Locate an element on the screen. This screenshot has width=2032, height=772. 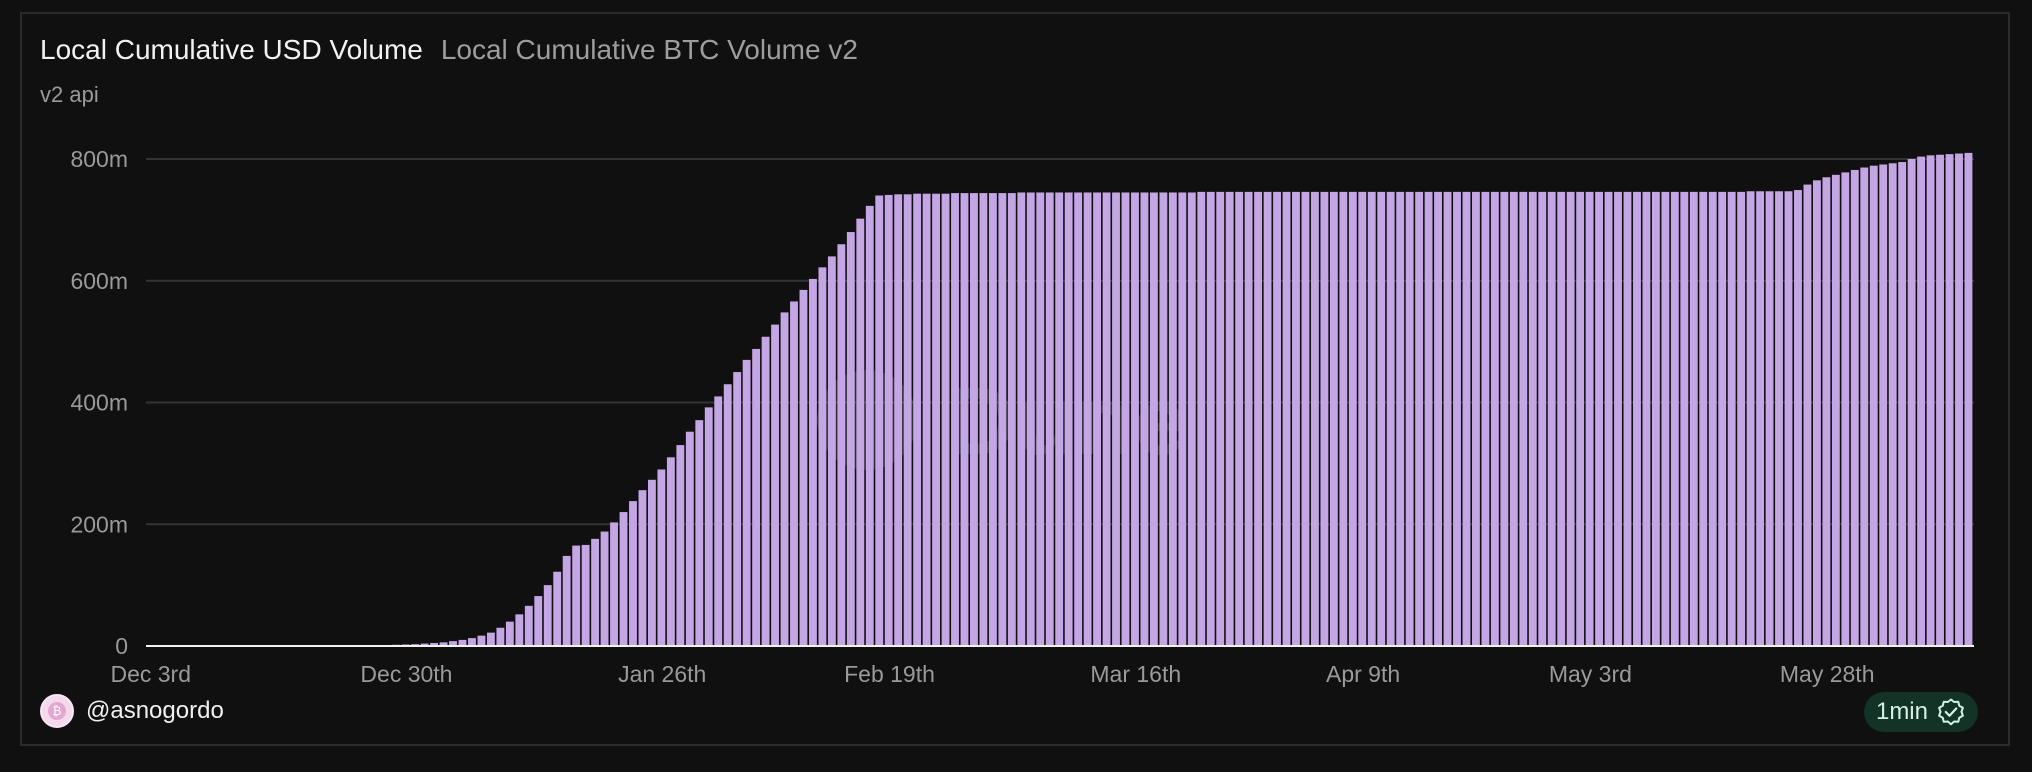
tab-btc-volume: Local Cumulative BTC Volume v2 is located at coordinates (649, 49).